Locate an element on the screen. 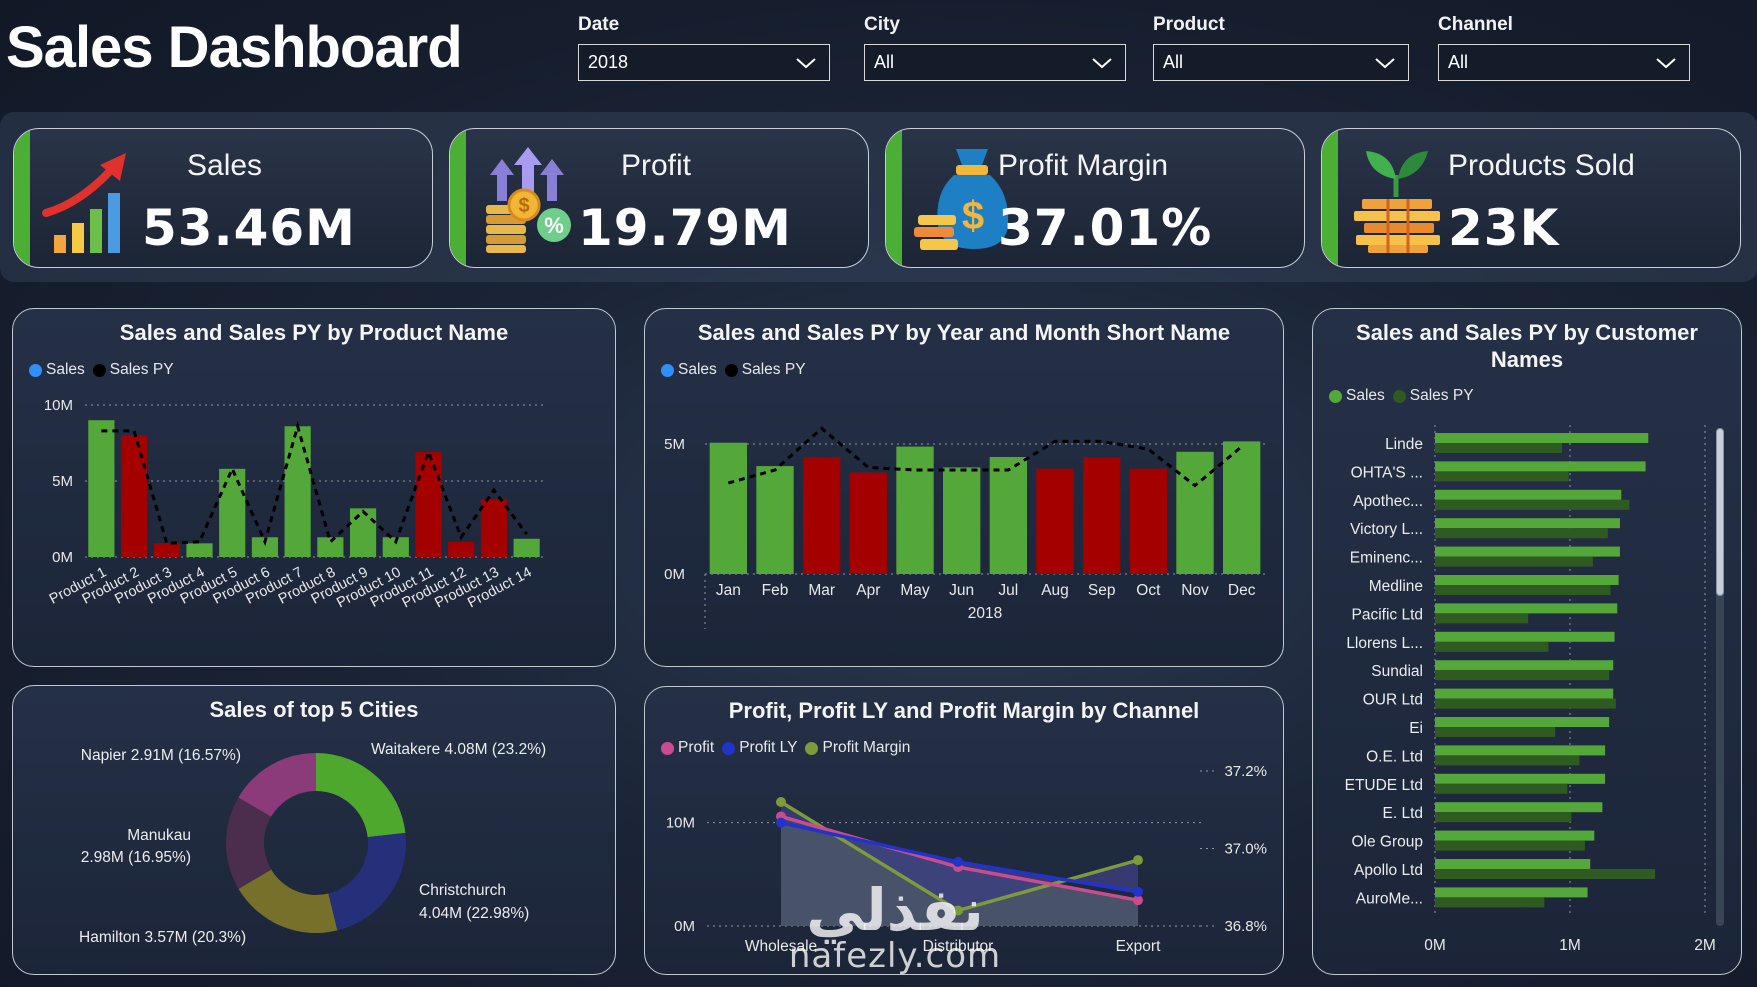 This screenshot has width=1757, height=987. channel-dropdown: All is located at coordinates (1564, 62).